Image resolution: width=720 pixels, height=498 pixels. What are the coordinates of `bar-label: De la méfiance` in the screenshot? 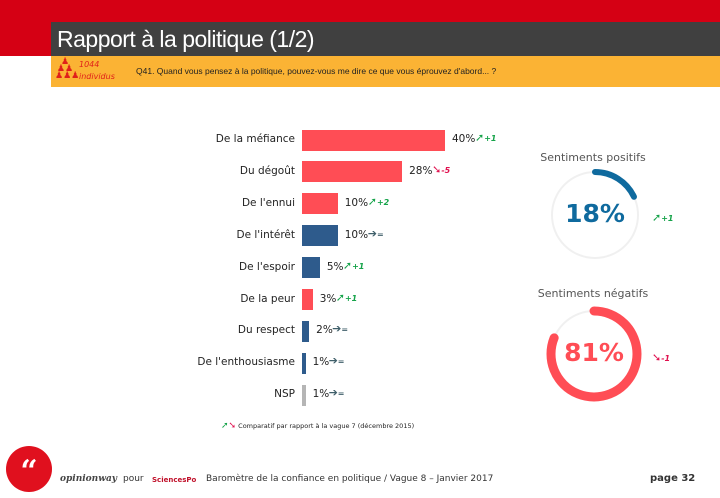 It's located at (255, 139).